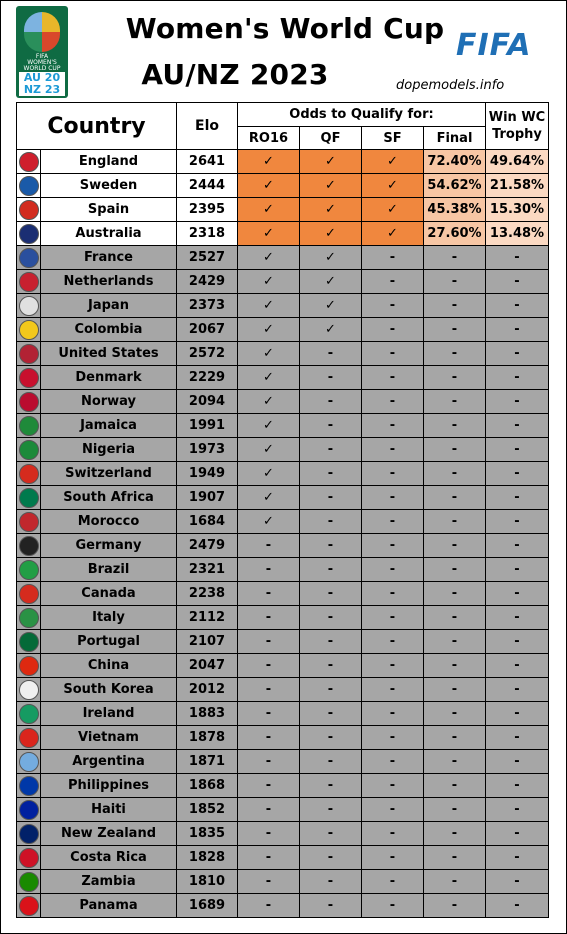 The height and width of the screenshot is (934, 567). I want to click on table-row: Brazil 2321- - - - -, so click(282, 569).